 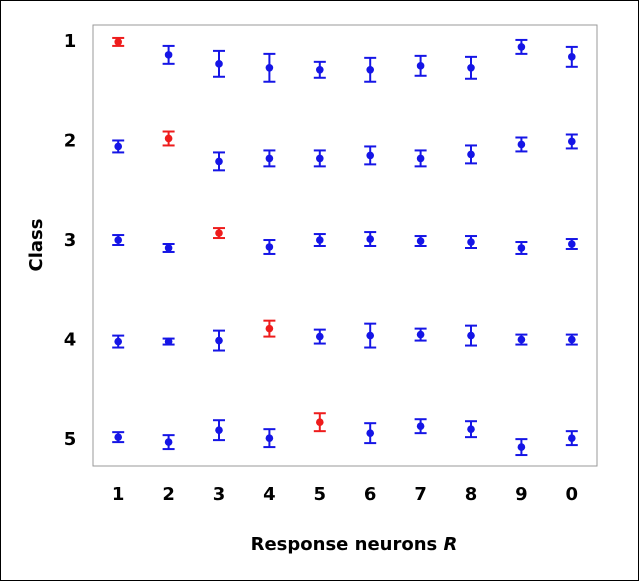 I want to click on x-axis-label-symbol: R, so click(x=451, y=544).